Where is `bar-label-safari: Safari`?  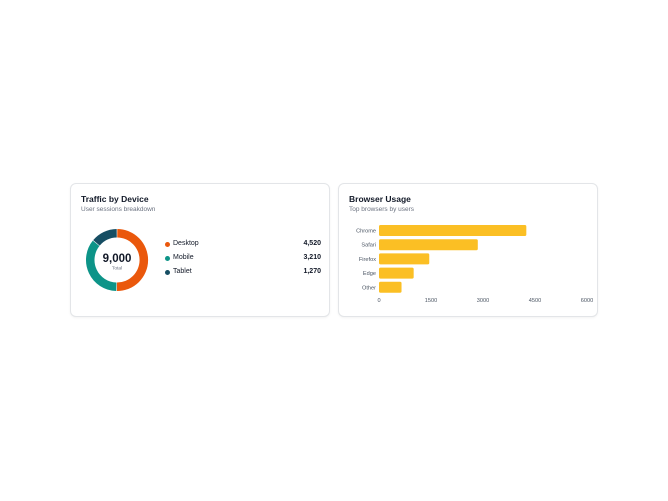 bar-label-safari: Safari is located at coordinates (368, 246).